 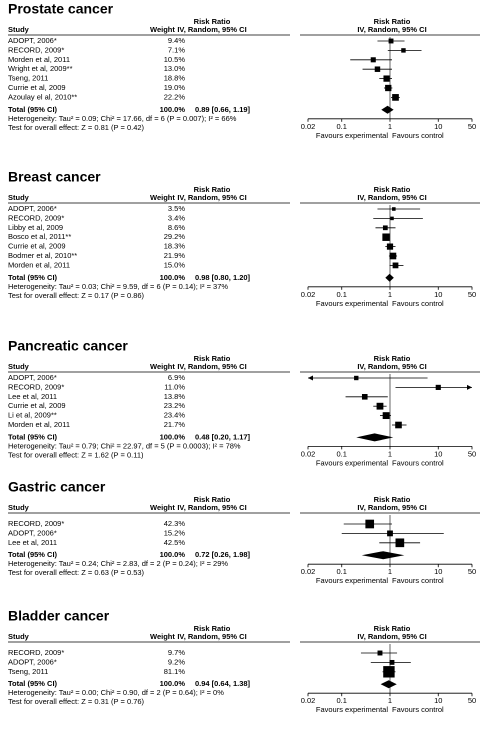 What do you see at coordinates (176, 217) in the screenshot?
I see `study-weight: 3.4%` at bounding box center [176, 217].